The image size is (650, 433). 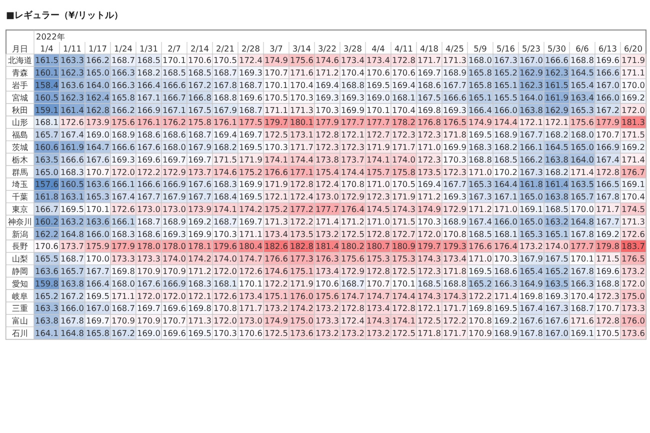 I want to click on data-label: 179.7, so click(x=429, y=246).